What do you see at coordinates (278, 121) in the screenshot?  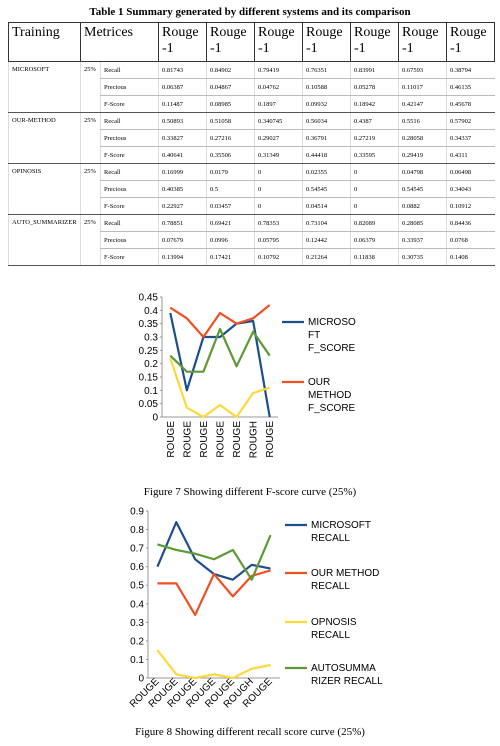 I see `cell-value: 0.340745` at bounding box center [278, 121].